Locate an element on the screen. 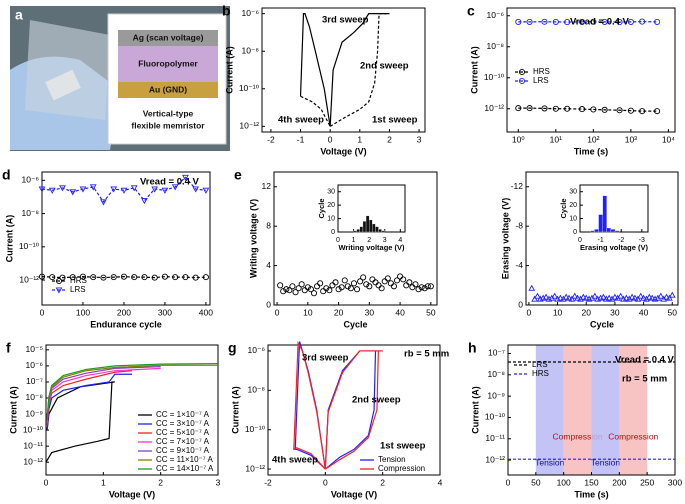 This screenshot has width=685, height=504. panel-label: c is located at coordinates (471, 11).